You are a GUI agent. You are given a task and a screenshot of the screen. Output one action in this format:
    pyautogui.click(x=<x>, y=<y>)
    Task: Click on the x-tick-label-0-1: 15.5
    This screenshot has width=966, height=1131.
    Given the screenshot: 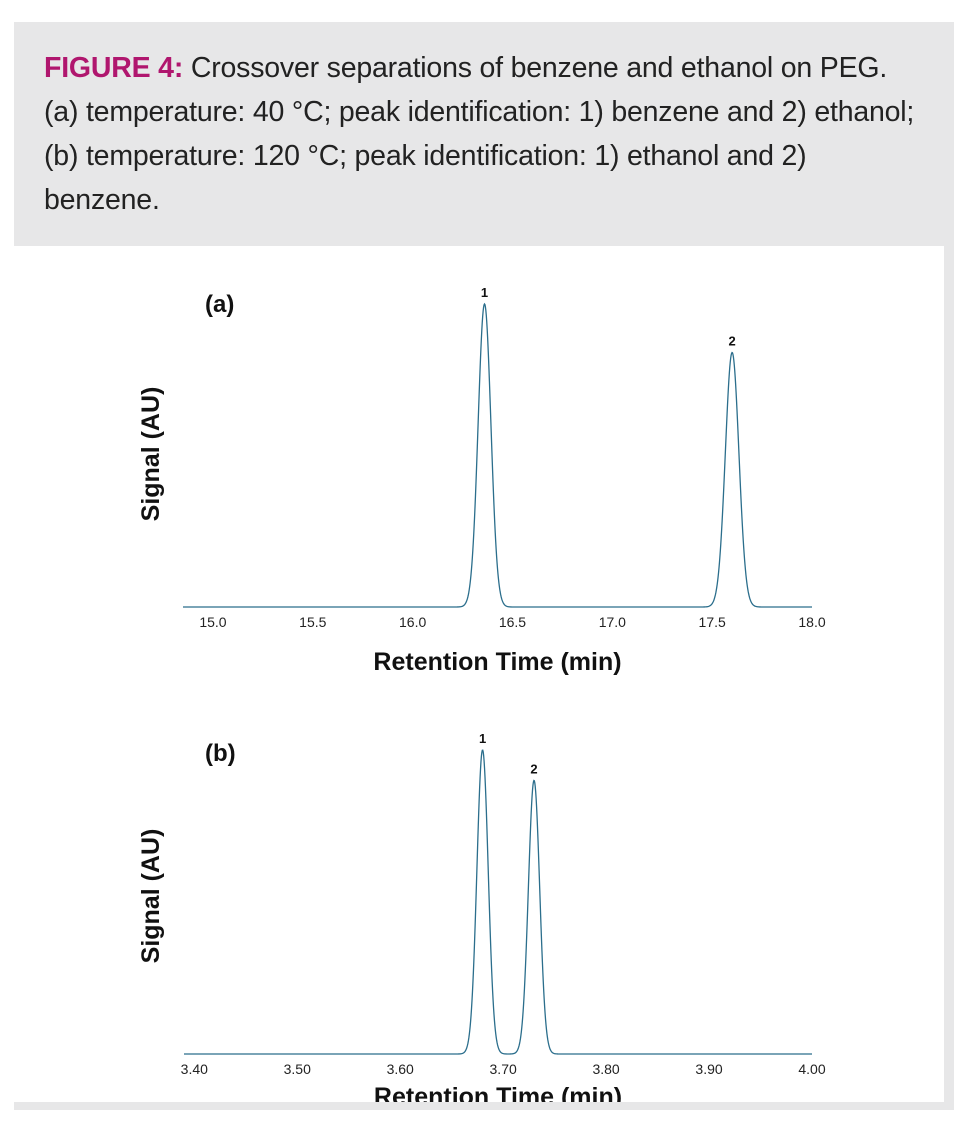 What is the action you would take?
    pyautogui.click(x=312, y=622)
    